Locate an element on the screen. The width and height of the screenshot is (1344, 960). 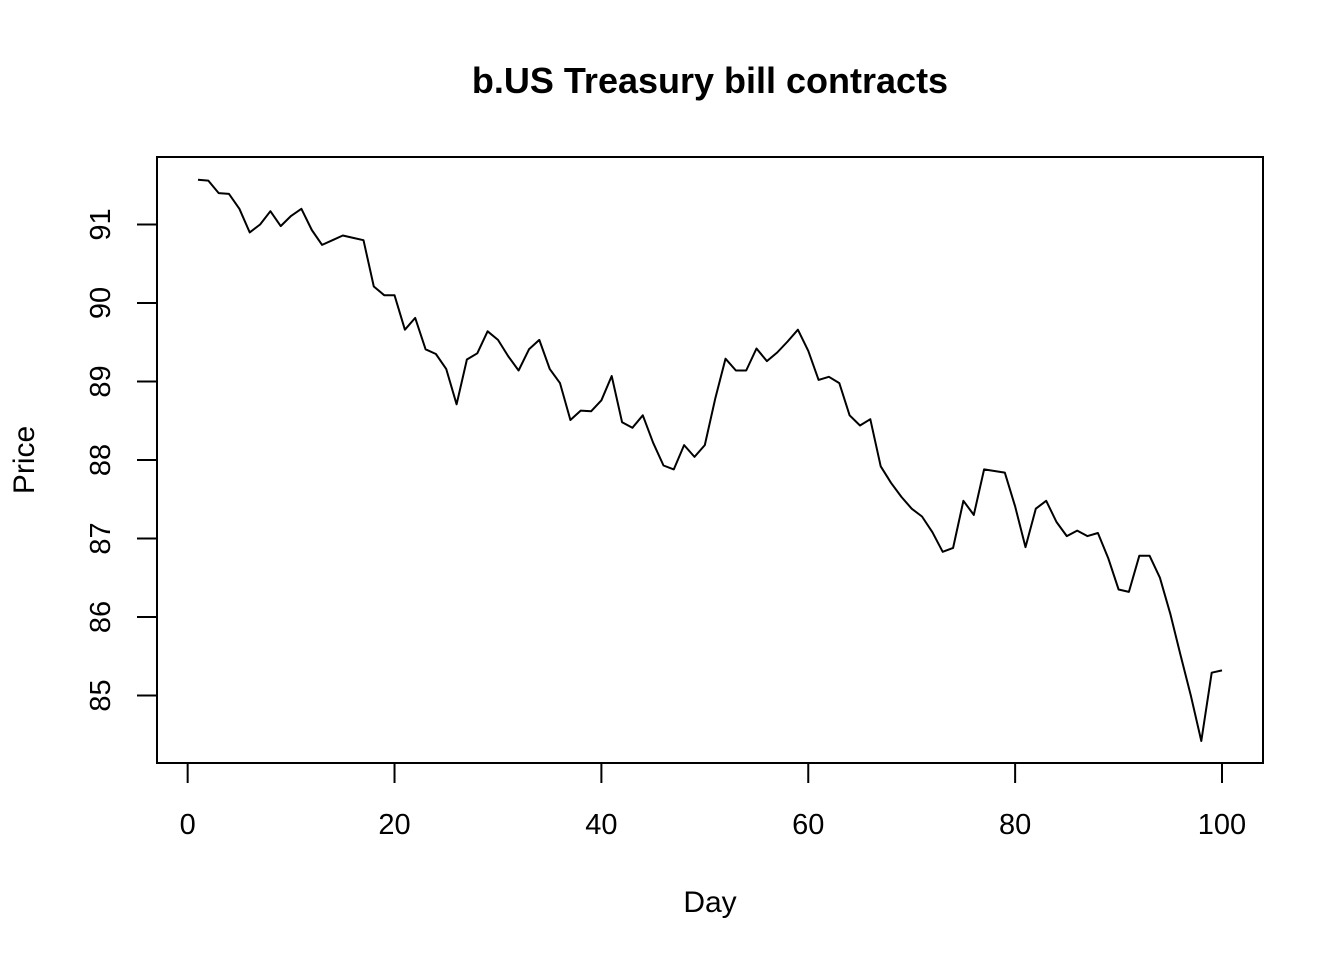
y-tick-label: 86 is located at coordinates (101, 617).